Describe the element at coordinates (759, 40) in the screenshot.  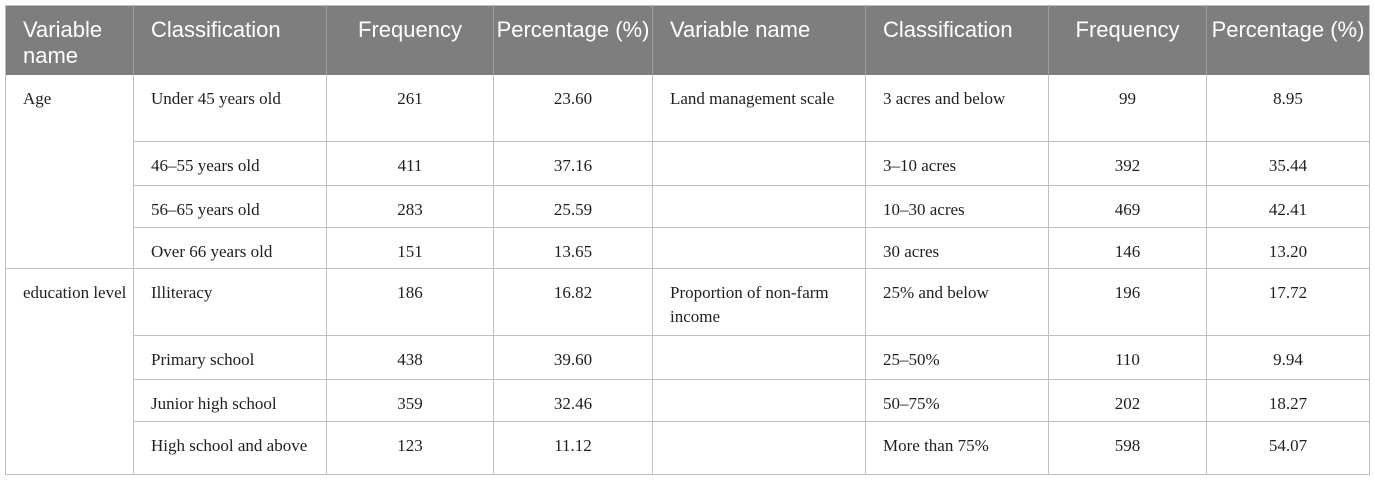
I see `header-variable-name-right: Variable name` at that location.